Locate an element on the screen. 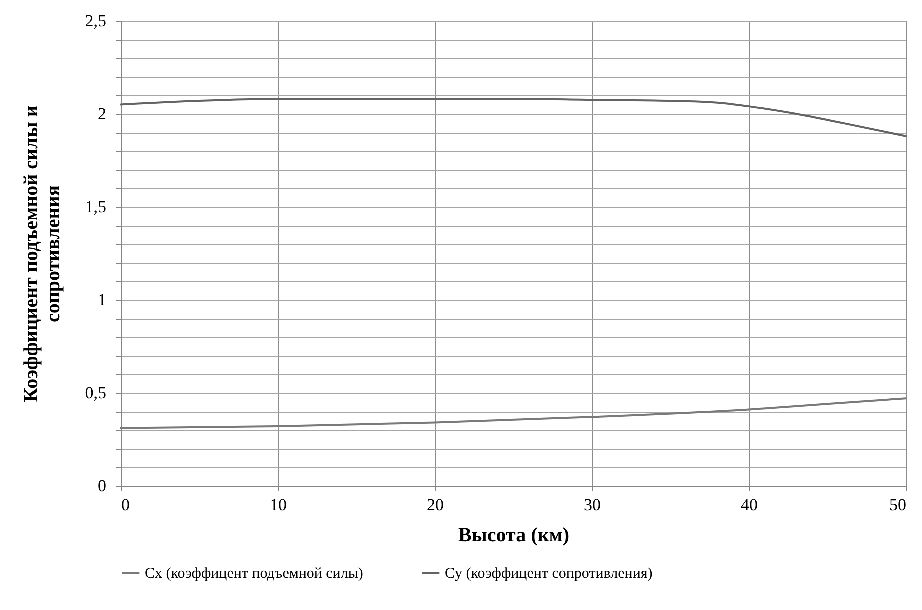 This screenshot has width=922, height=610. y-tick-label: 1,5 is located at coordinates (95, 207).